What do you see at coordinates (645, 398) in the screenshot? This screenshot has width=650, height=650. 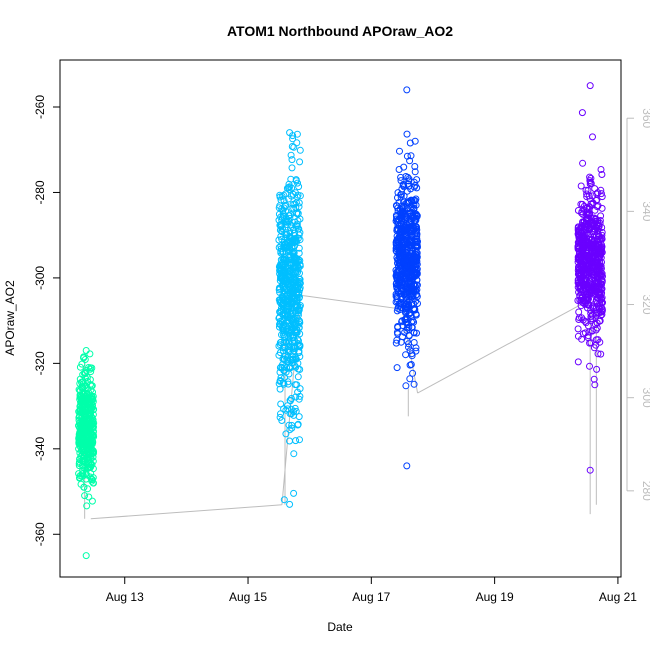 I see `y2-tick-label: 300` at bounding box center [645, 398].